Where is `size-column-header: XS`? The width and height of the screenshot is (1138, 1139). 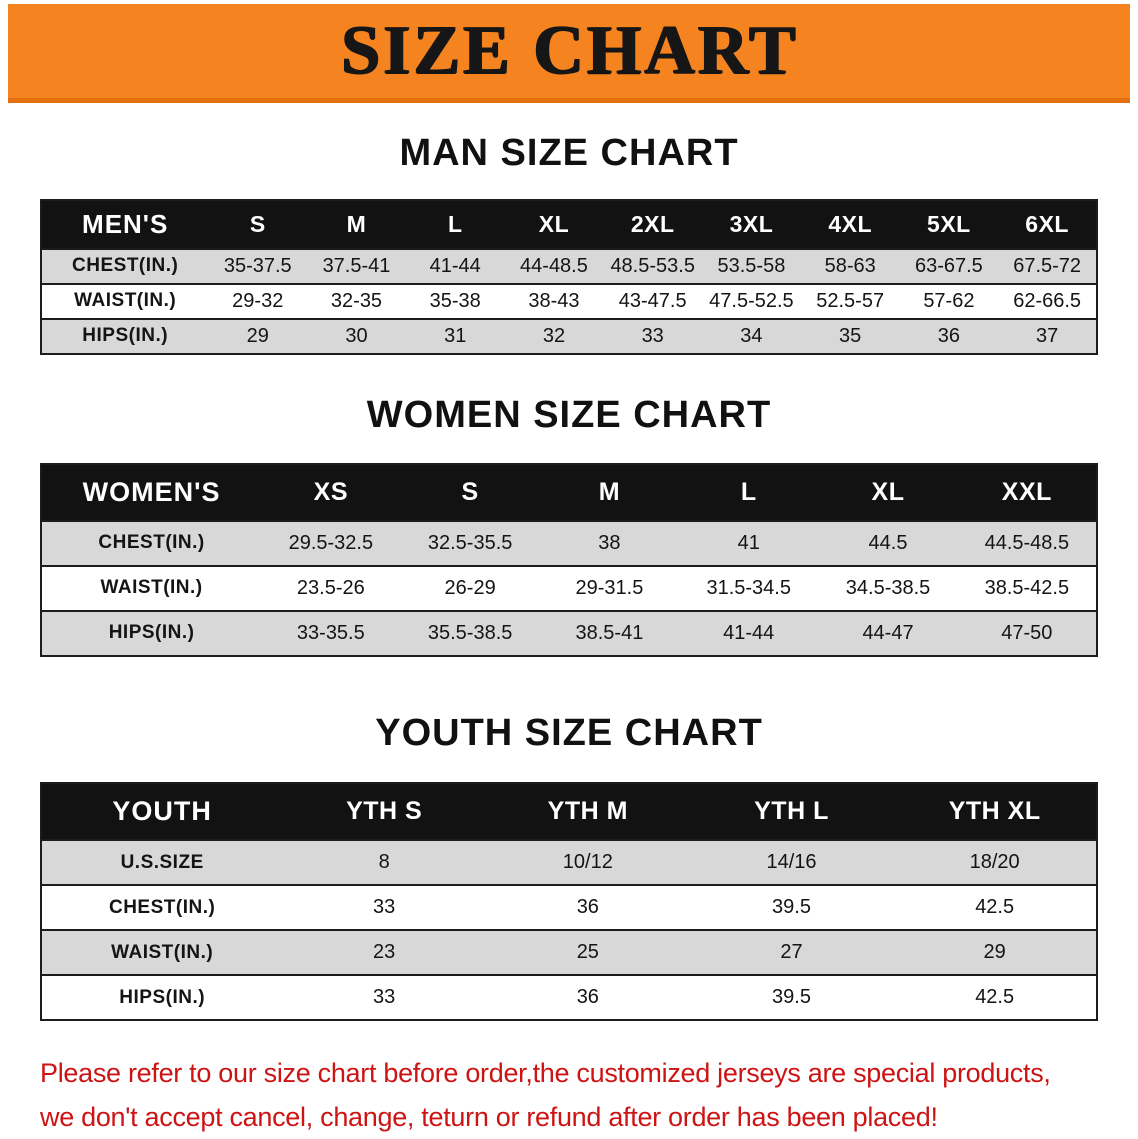 size-column-header: XS is located at coordinates (331, 491).